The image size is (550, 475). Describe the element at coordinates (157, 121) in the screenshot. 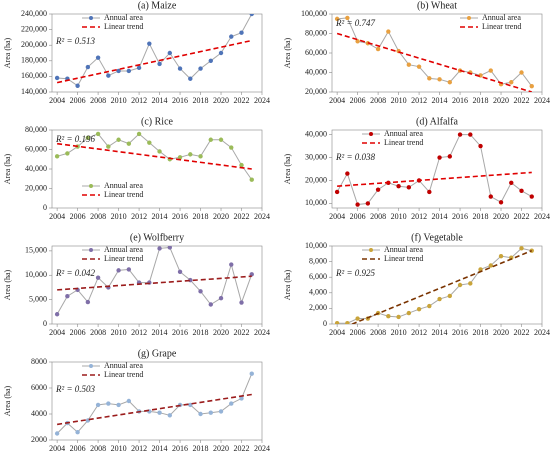

I see `panel-title: (c) Rice` at that location.